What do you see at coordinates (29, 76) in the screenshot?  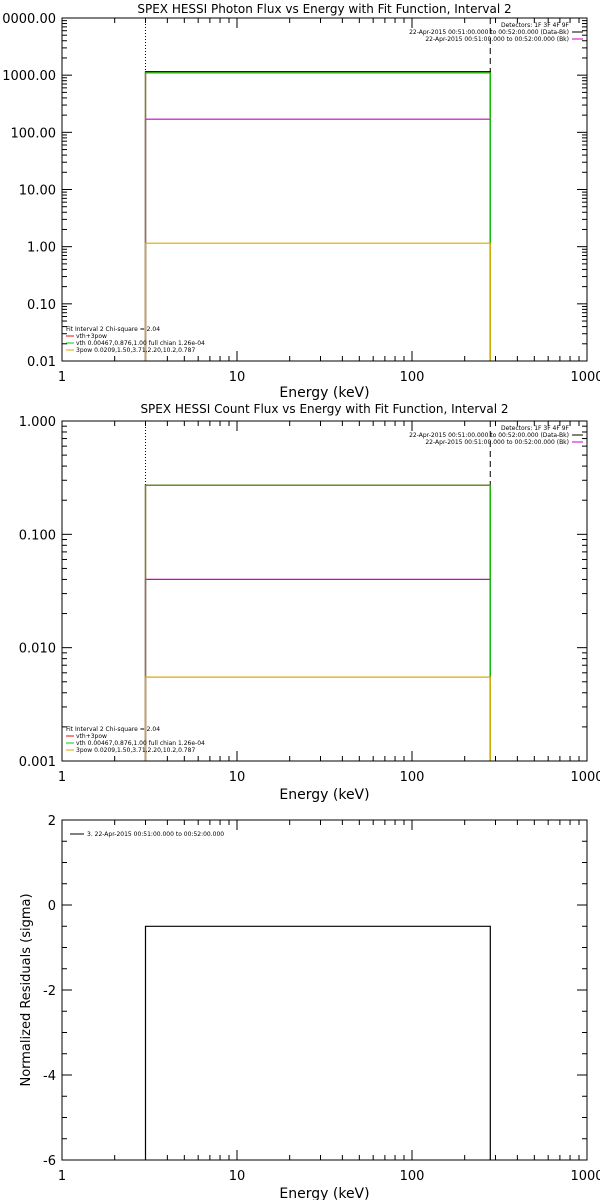 I see `y-tick-label: 1000.00` at bounding box center [29, 76].